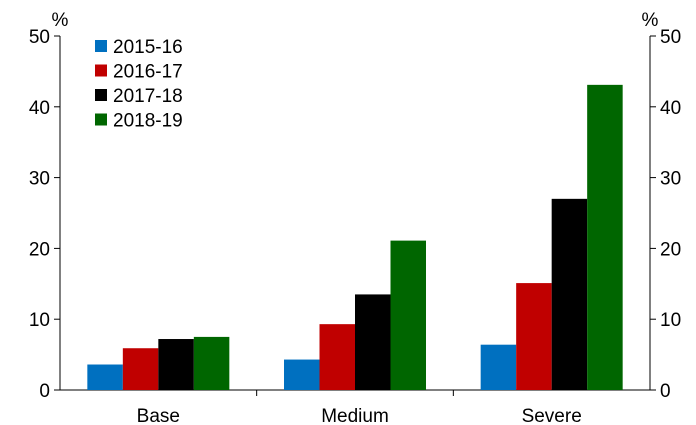 The height and width of the screenshot is (425, 696). What do you see at coordinates (670, 108) in the screenshot?
I see `right-y-tick-label: 40` at bounding box center [670, 108].